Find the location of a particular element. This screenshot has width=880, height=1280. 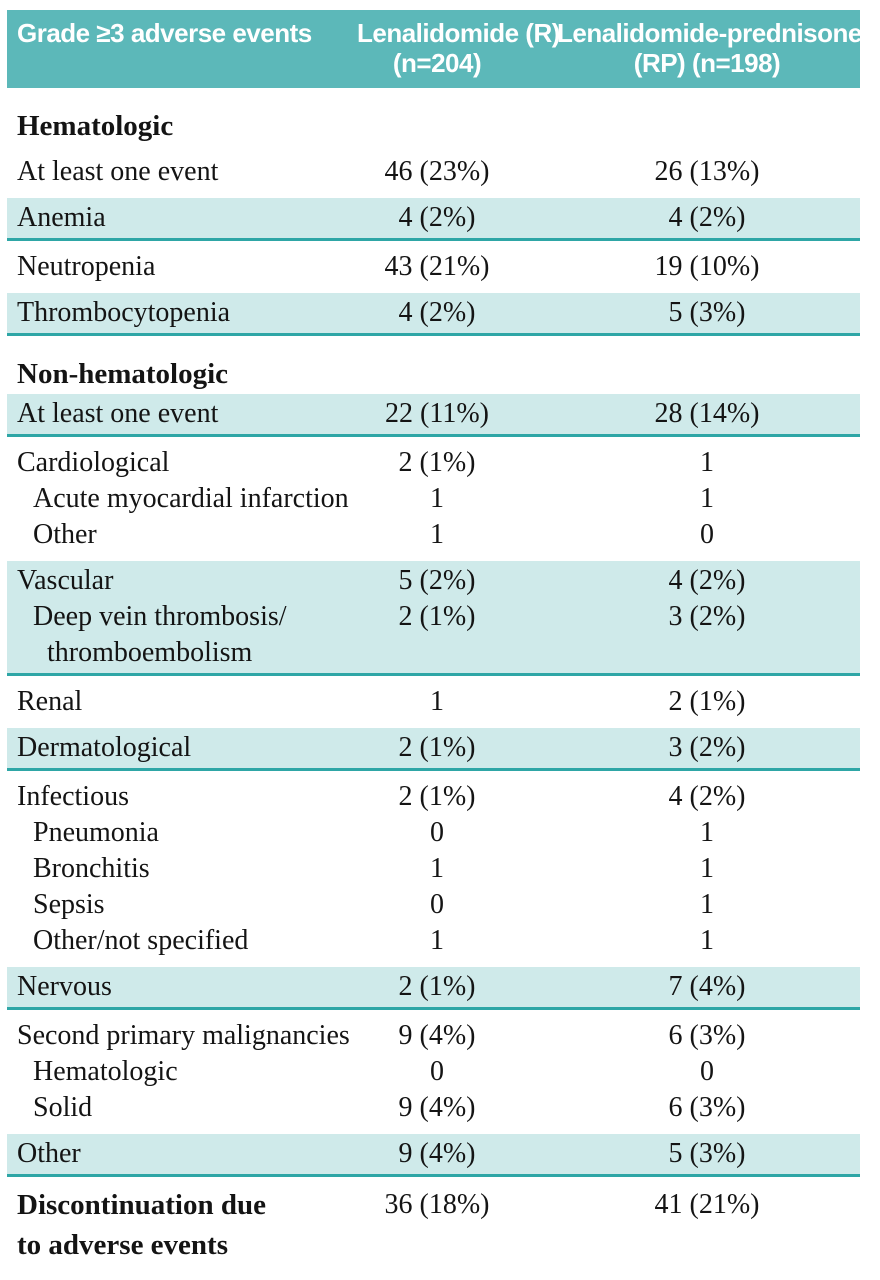

value-lenalidomide-prednisone: 2 (1%) is located at coordinates (707, 701).